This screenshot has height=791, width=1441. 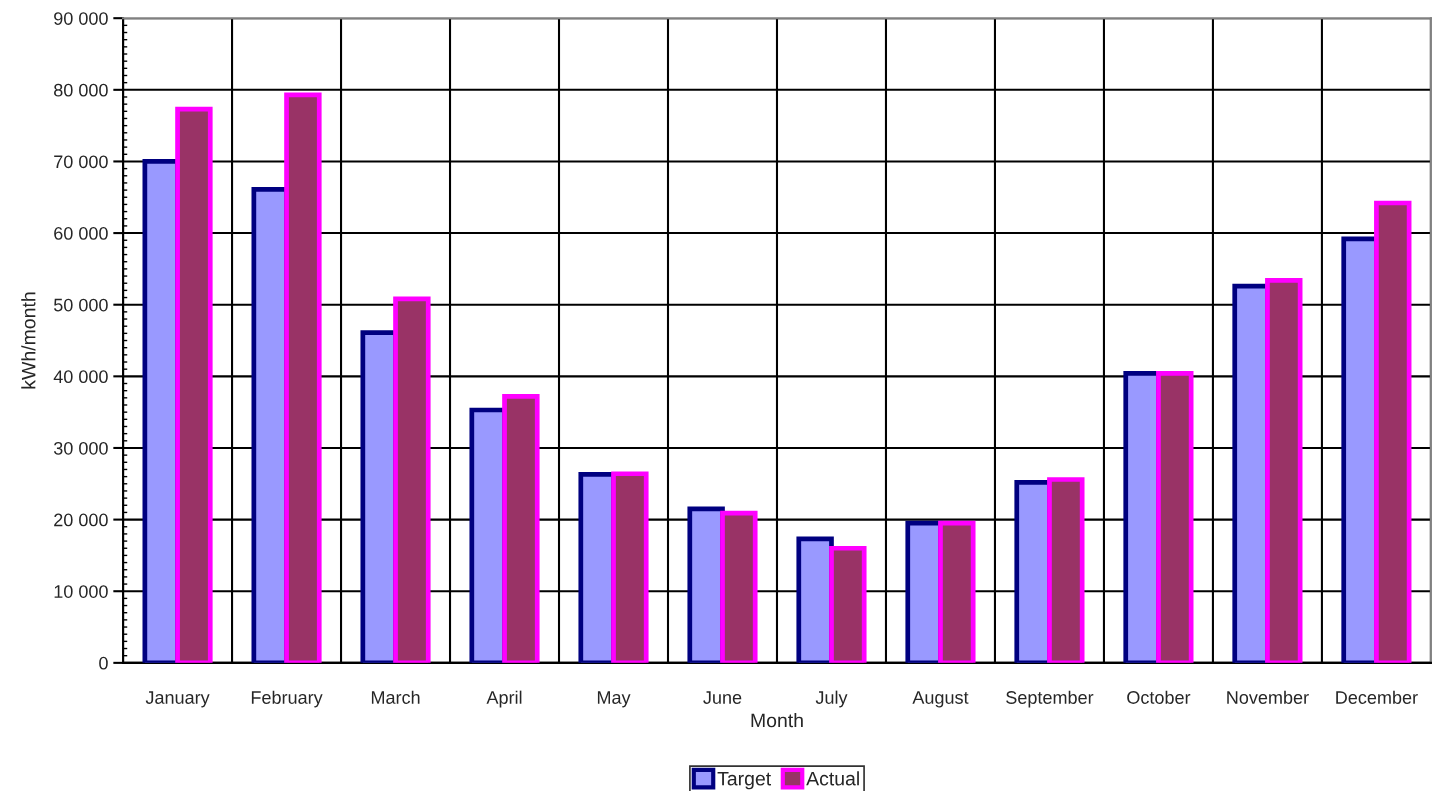 What do you see at coordinates (103, 663) in the screenshot?
I see `y-tick-label: 0` at bounding box center [103, 663].